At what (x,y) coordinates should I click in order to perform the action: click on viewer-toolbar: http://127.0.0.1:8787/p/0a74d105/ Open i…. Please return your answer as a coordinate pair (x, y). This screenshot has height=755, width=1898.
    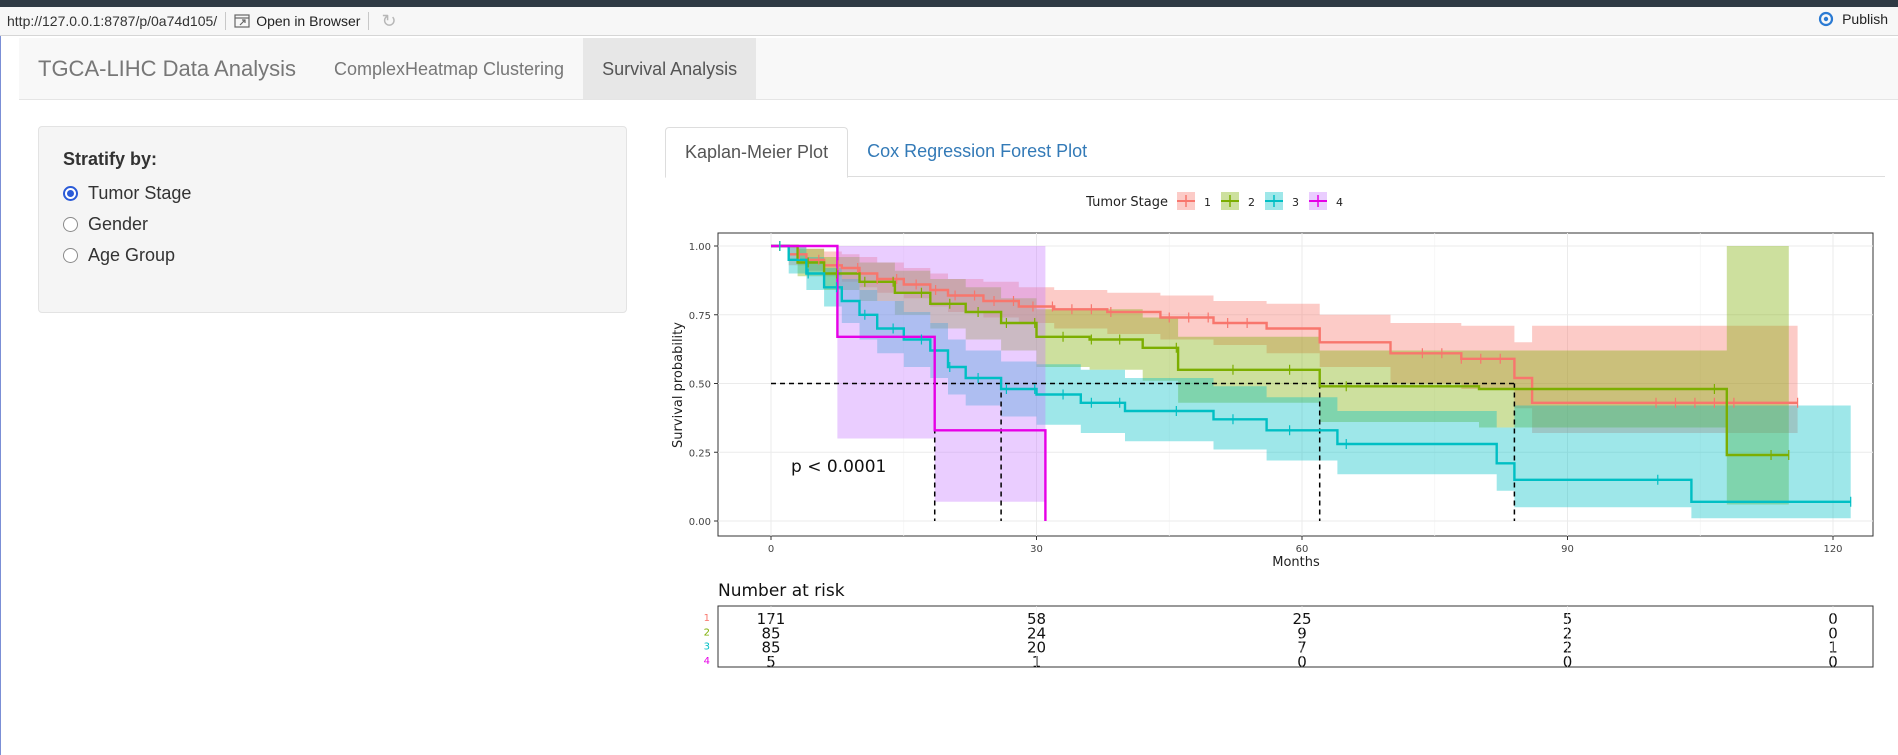
    Looking at the image, I should click on (949, 21).